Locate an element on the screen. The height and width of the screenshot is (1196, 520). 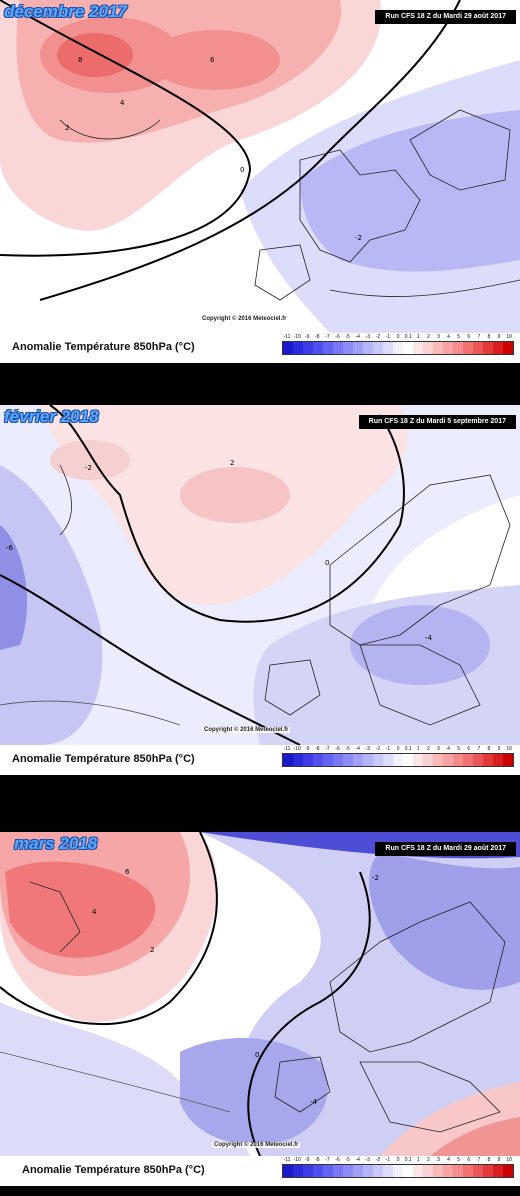
contour-label: 8 is located at coordinates (80, 60).